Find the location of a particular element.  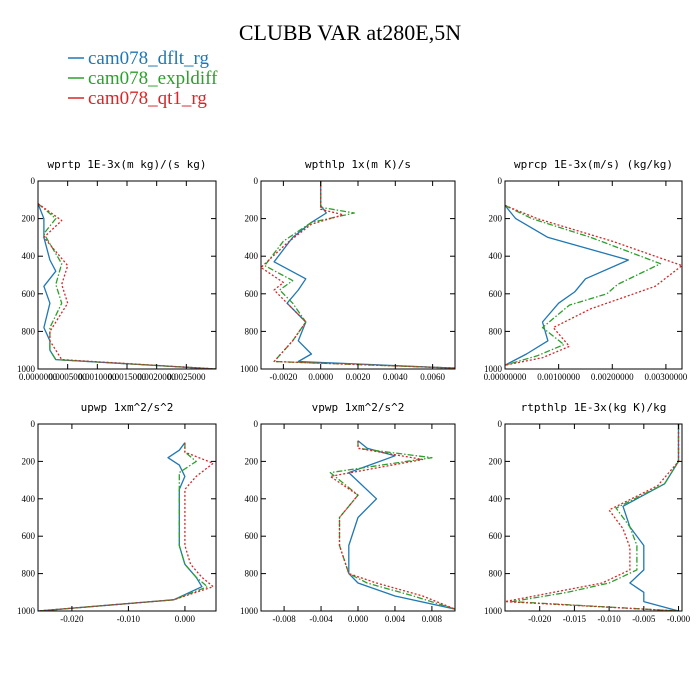

x-tick-label: -0.015 is located at coordinates (575, 619).